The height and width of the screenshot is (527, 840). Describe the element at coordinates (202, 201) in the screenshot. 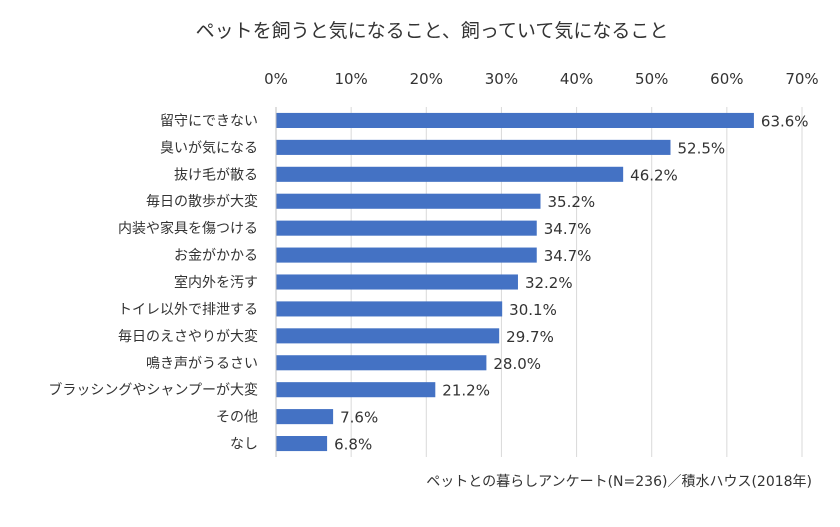

I see `category-label: 毎日の散歩が大変` at that location.